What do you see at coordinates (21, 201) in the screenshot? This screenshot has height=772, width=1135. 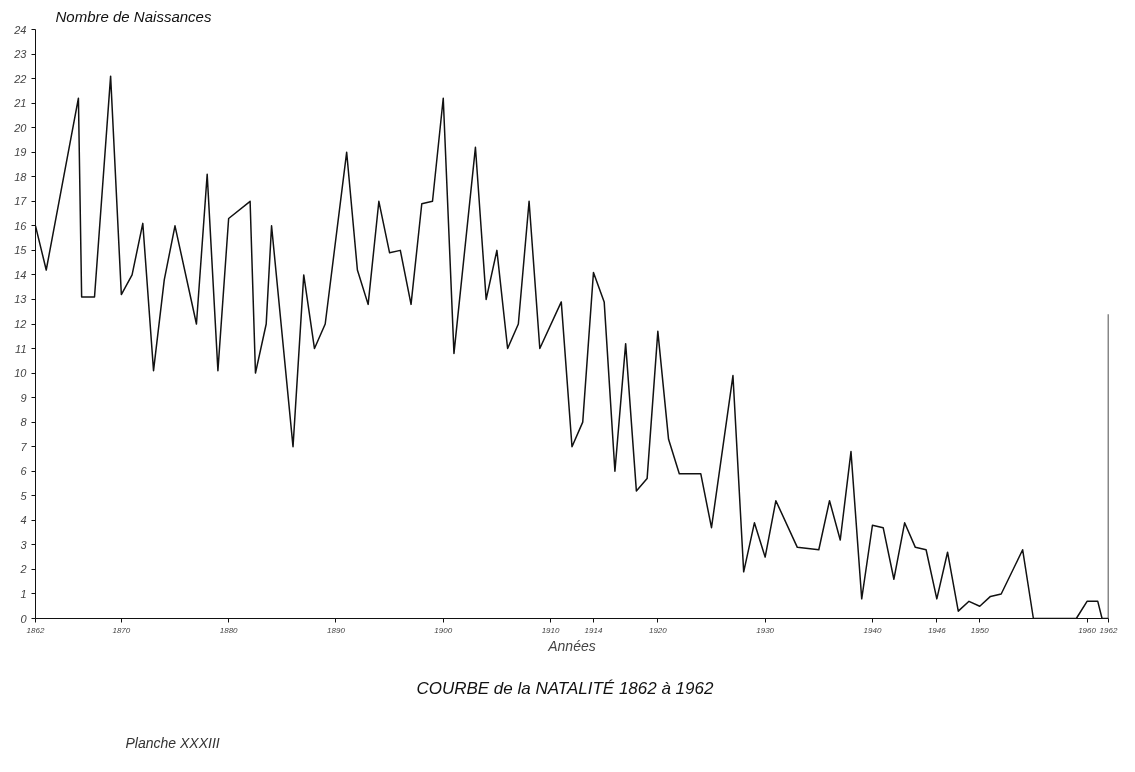 I see `y-tick-label: 17` at bounding box center [21, 201].